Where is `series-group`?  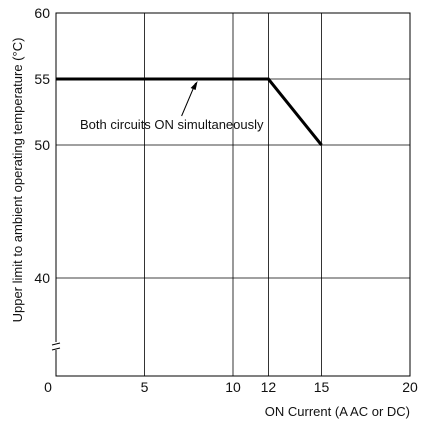 series-group is located at coordinates (189, 111).